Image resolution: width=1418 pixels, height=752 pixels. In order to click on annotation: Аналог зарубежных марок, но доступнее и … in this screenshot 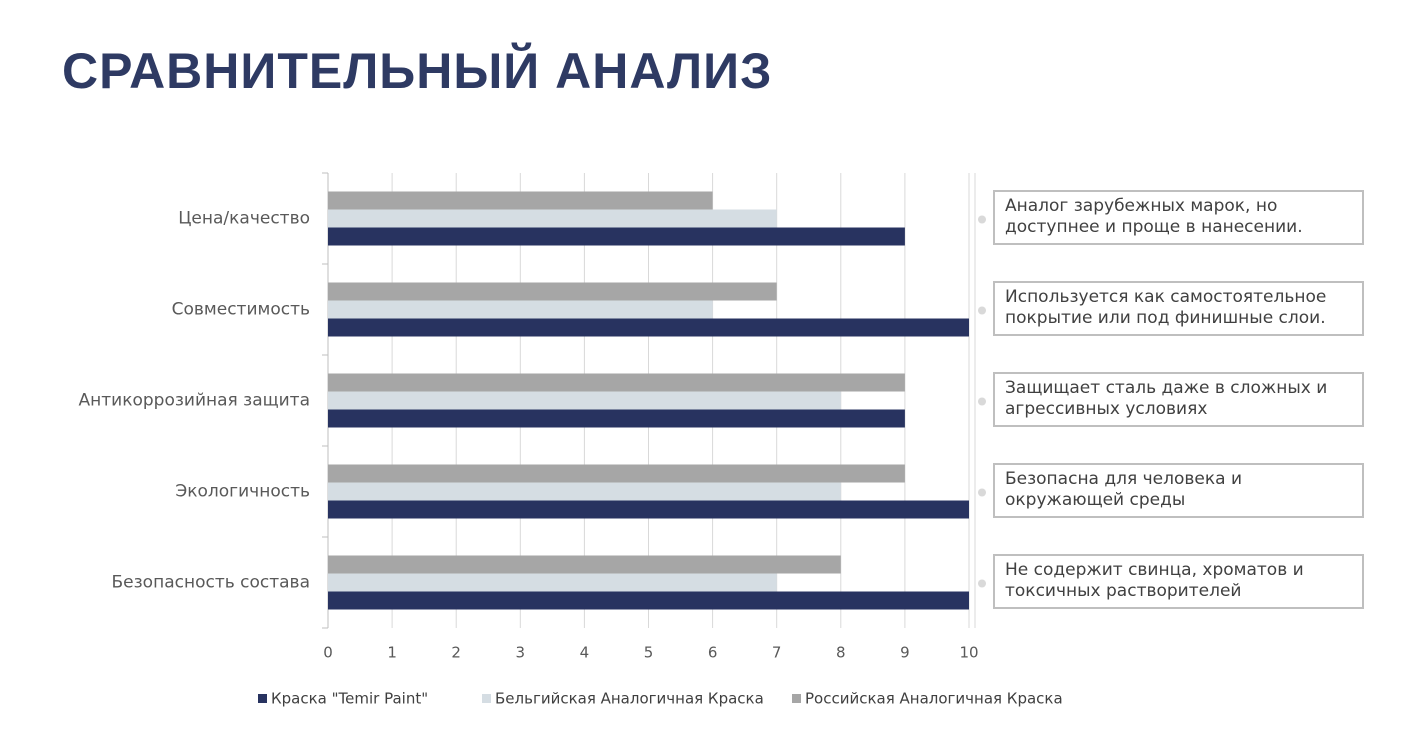, I will do `click(1178, 217)`.